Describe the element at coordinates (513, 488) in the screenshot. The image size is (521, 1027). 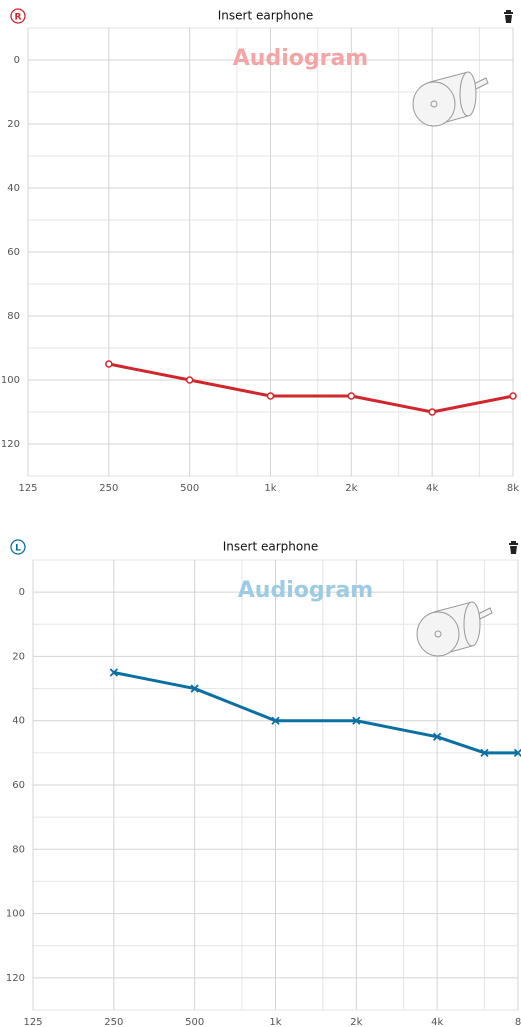
I see `x-tick-label: 8k` at that location.